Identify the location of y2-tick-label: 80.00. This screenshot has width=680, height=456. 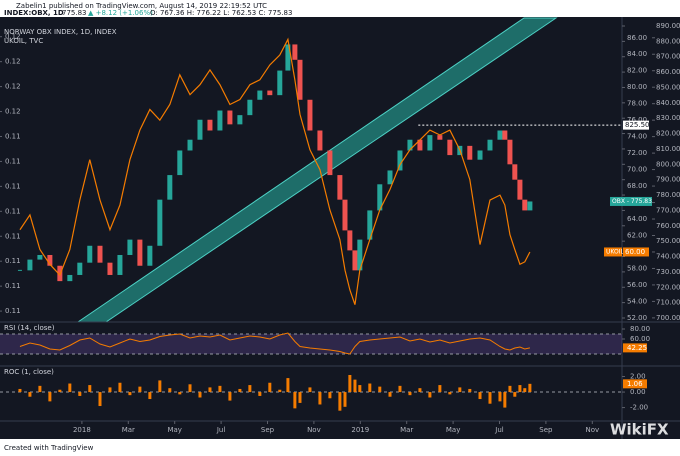
(637, 87).